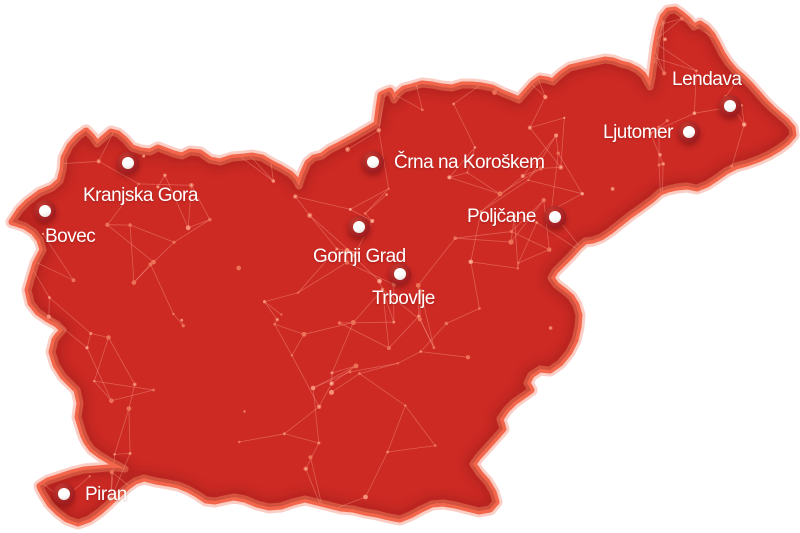 The width and height of the screenshot is (800, 533). Describe the element at coordinates (707, 79) in the screenshot. I see `city-label-lendava: Lendava` at that location.